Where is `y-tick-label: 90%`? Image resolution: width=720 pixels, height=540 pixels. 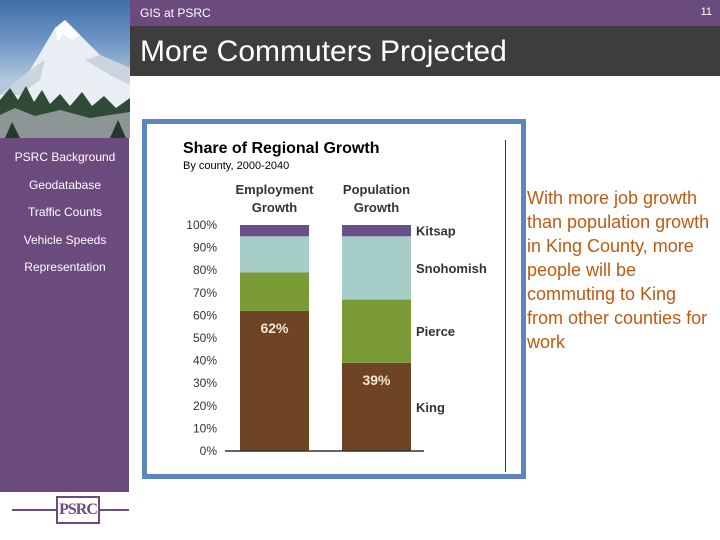
y-tick-label: 90% is located at coordinates (205, 248).